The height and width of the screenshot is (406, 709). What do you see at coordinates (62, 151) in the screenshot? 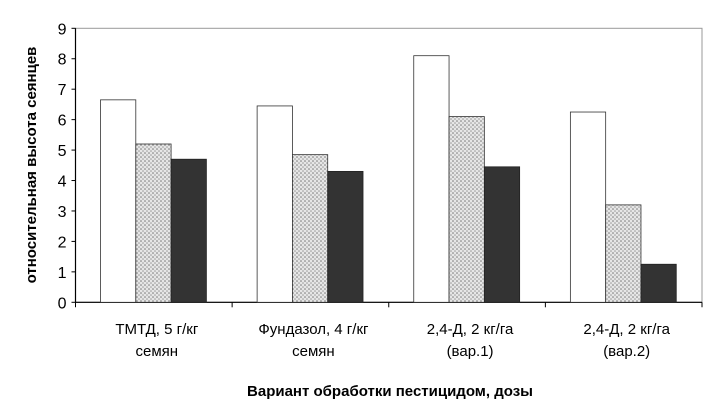
I see `y-tick-label: 5` at bounding box center [62, 151].